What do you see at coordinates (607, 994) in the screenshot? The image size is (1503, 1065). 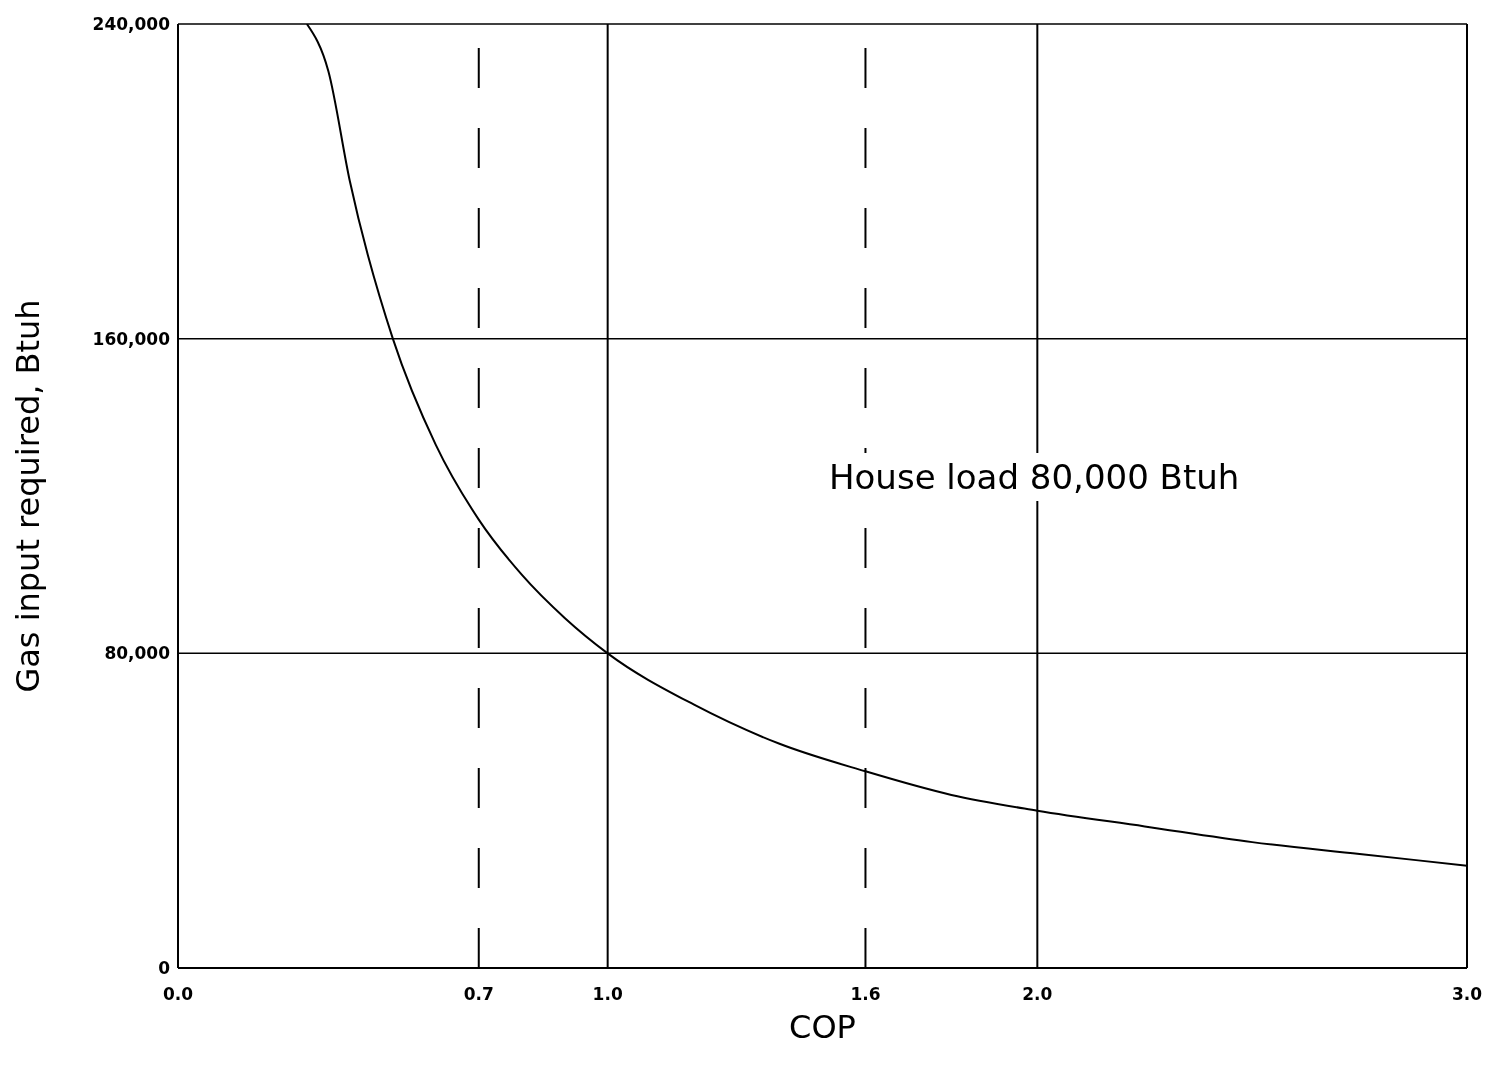 I see `x-tick-label: 1.0` at bounding box center [607, 994].